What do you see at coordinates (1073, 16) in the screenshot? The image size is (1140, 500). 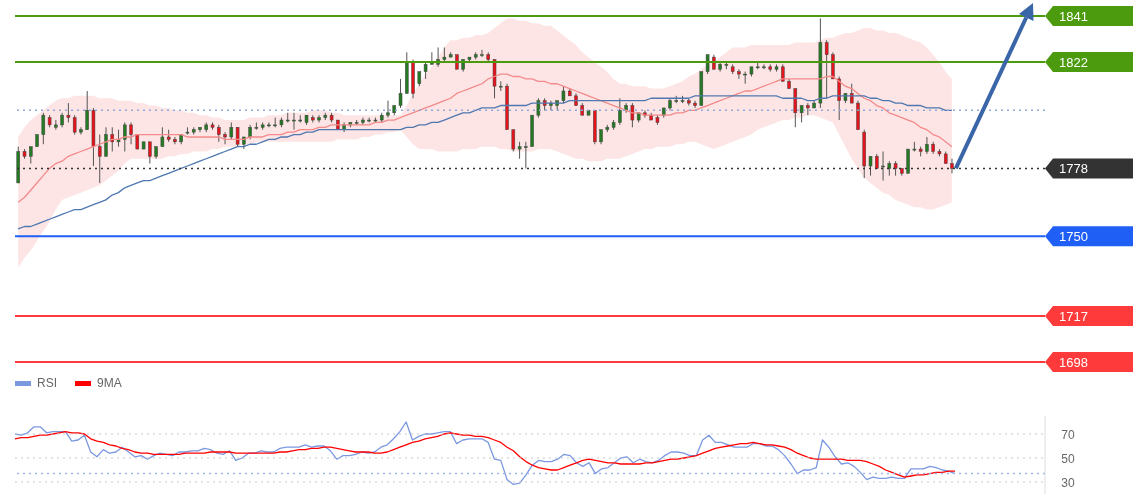 I see `y-tick-label: 1841` at bounding box center [1073, 16].